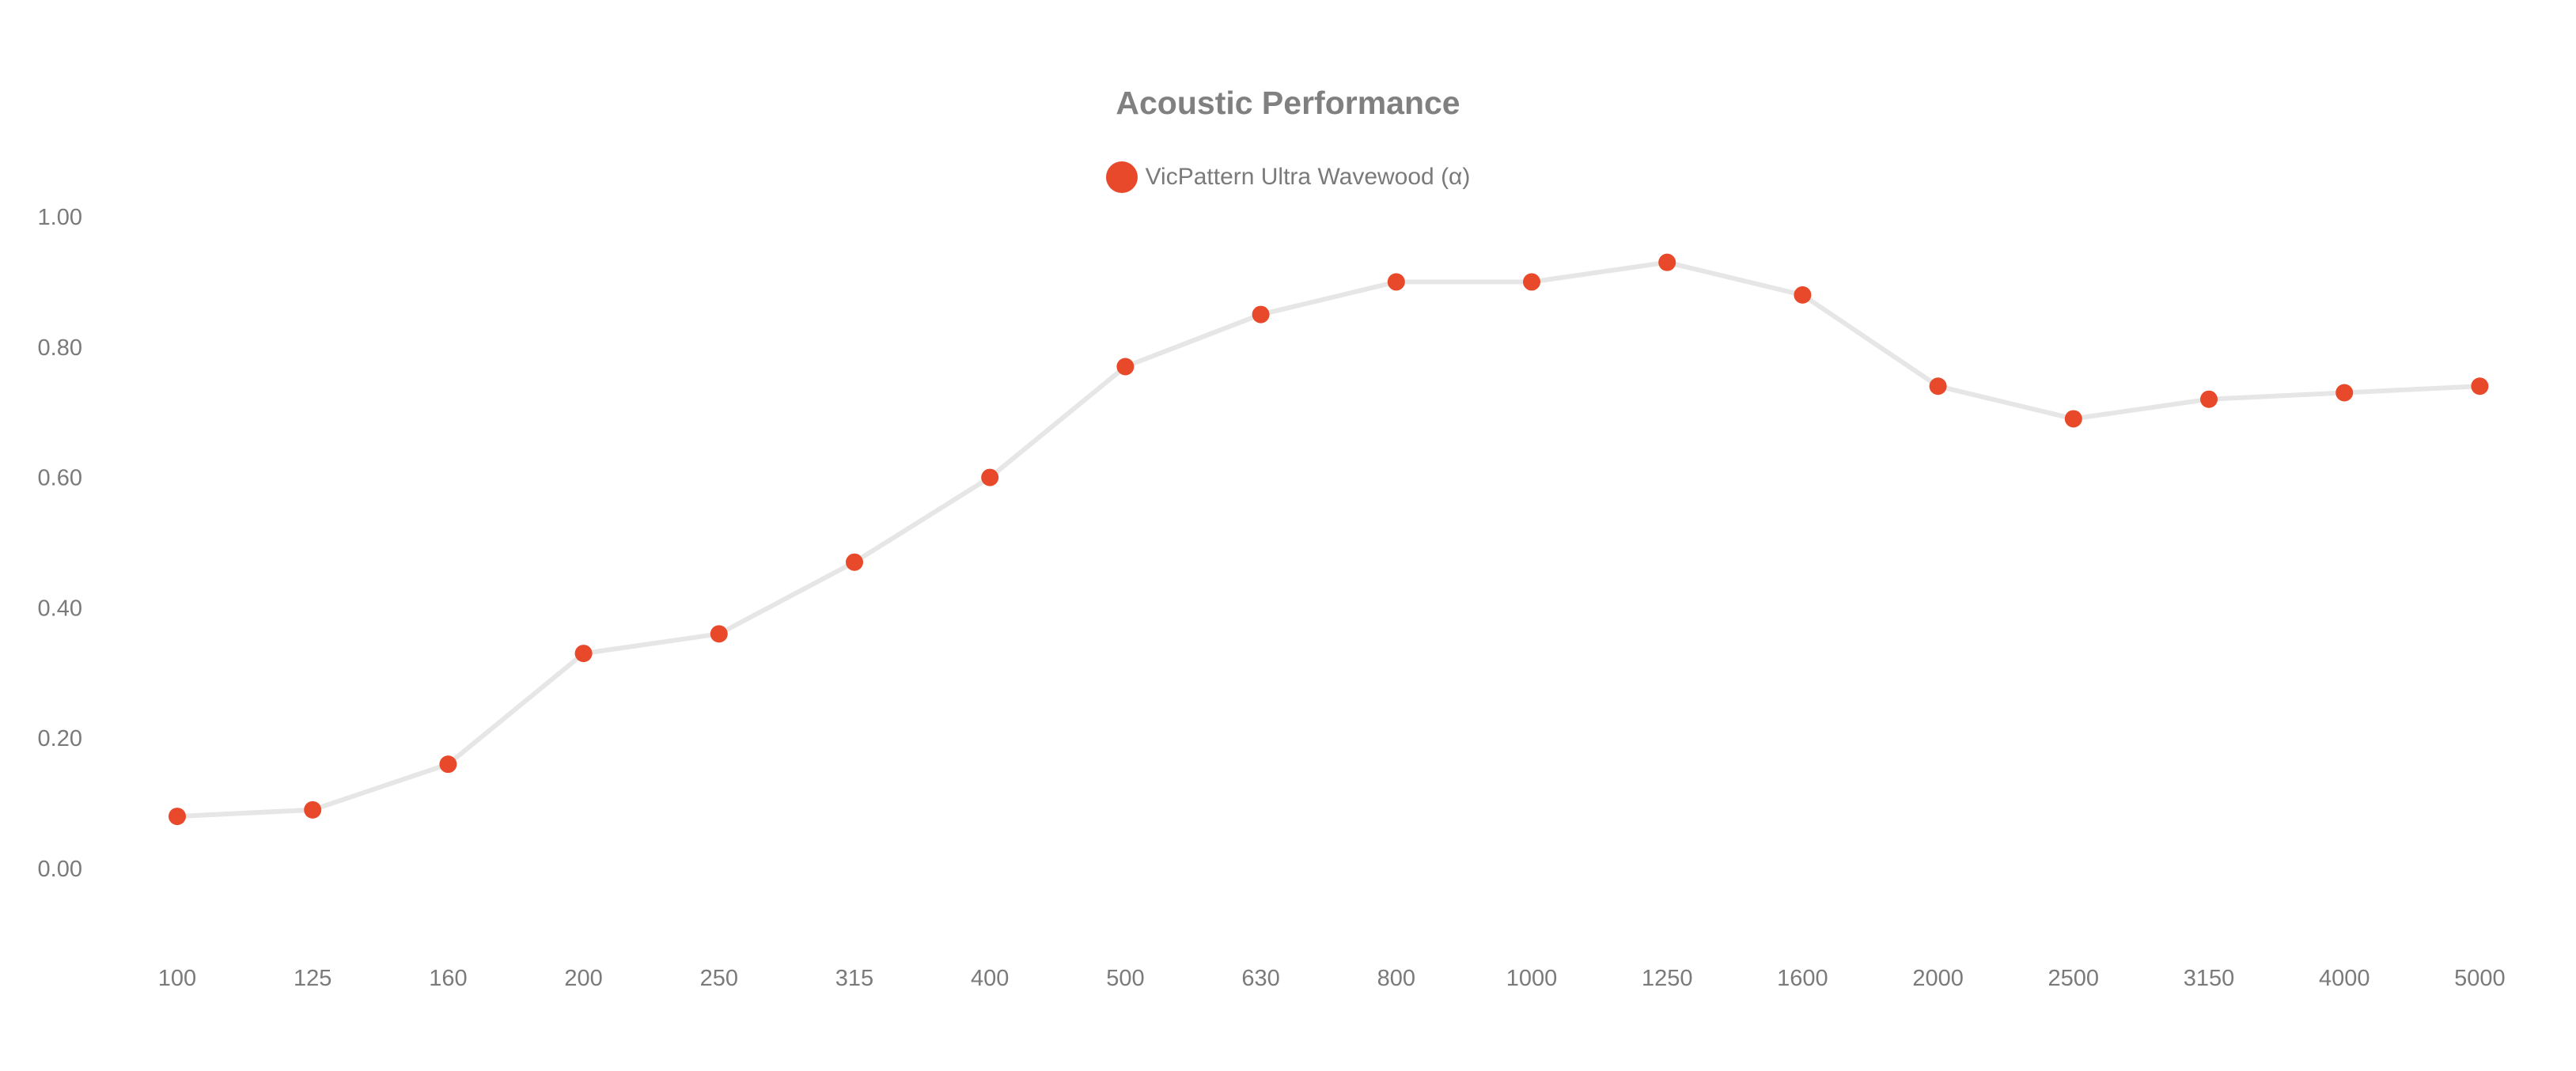 The image size is (2576, 1071). I want to click on x-tick-label: 250, so click(719, 978).